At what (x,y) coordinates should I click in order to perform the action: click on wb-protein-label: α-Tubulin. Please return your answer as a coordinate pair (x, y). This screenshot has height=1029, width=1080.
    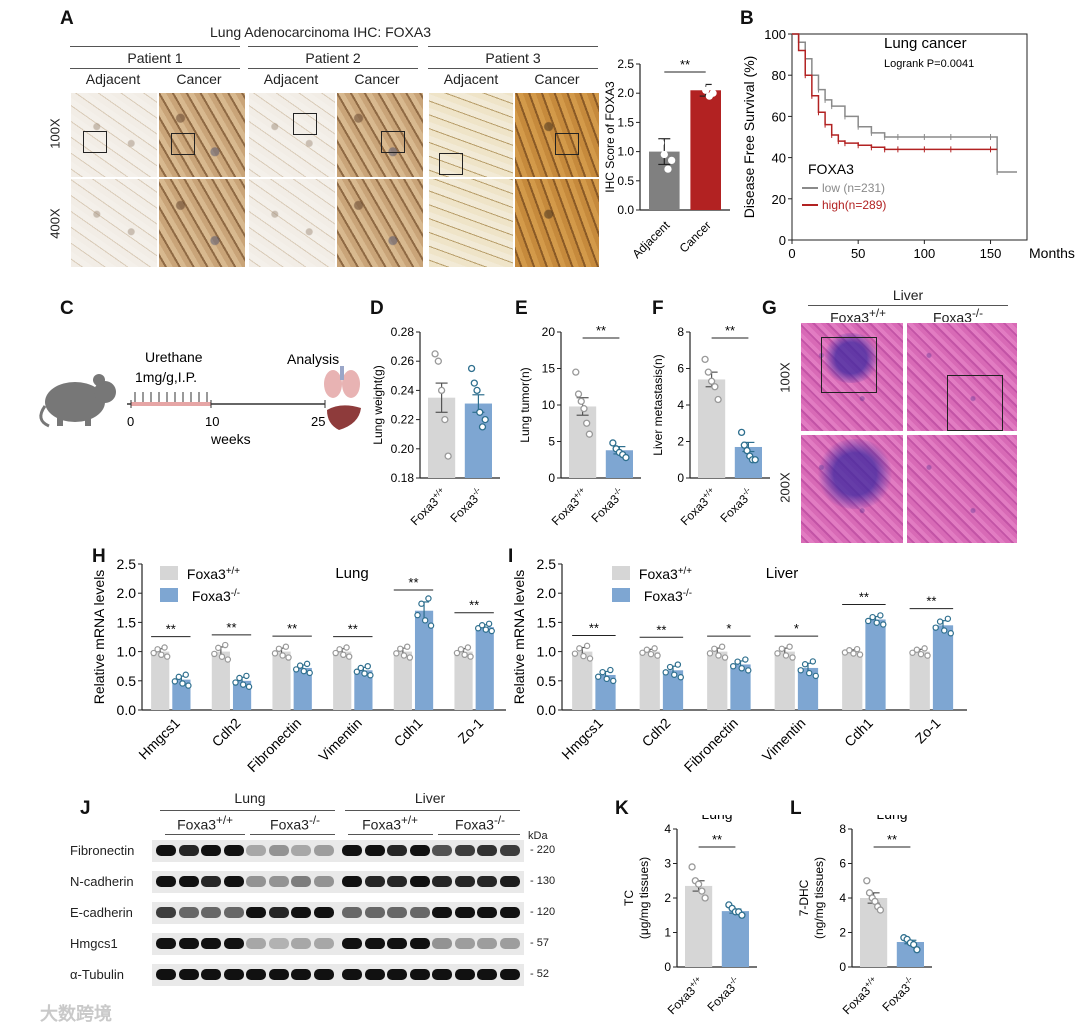
    Looking at the image, I should click on (97, 974).